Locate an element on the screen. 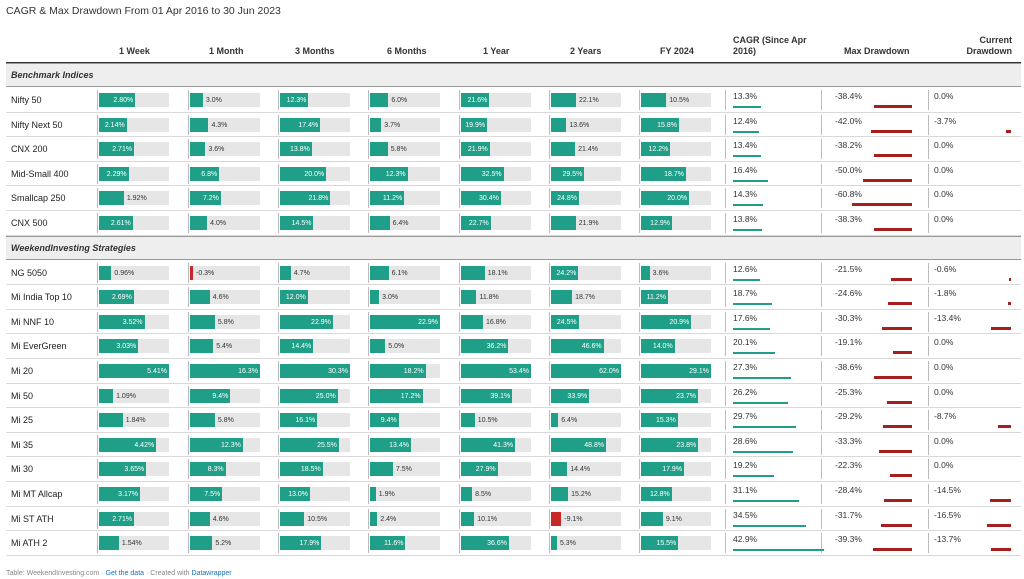 This screenshot has height=579, width=1024. return-value: 5.2% is located at coordinates (223, 544).